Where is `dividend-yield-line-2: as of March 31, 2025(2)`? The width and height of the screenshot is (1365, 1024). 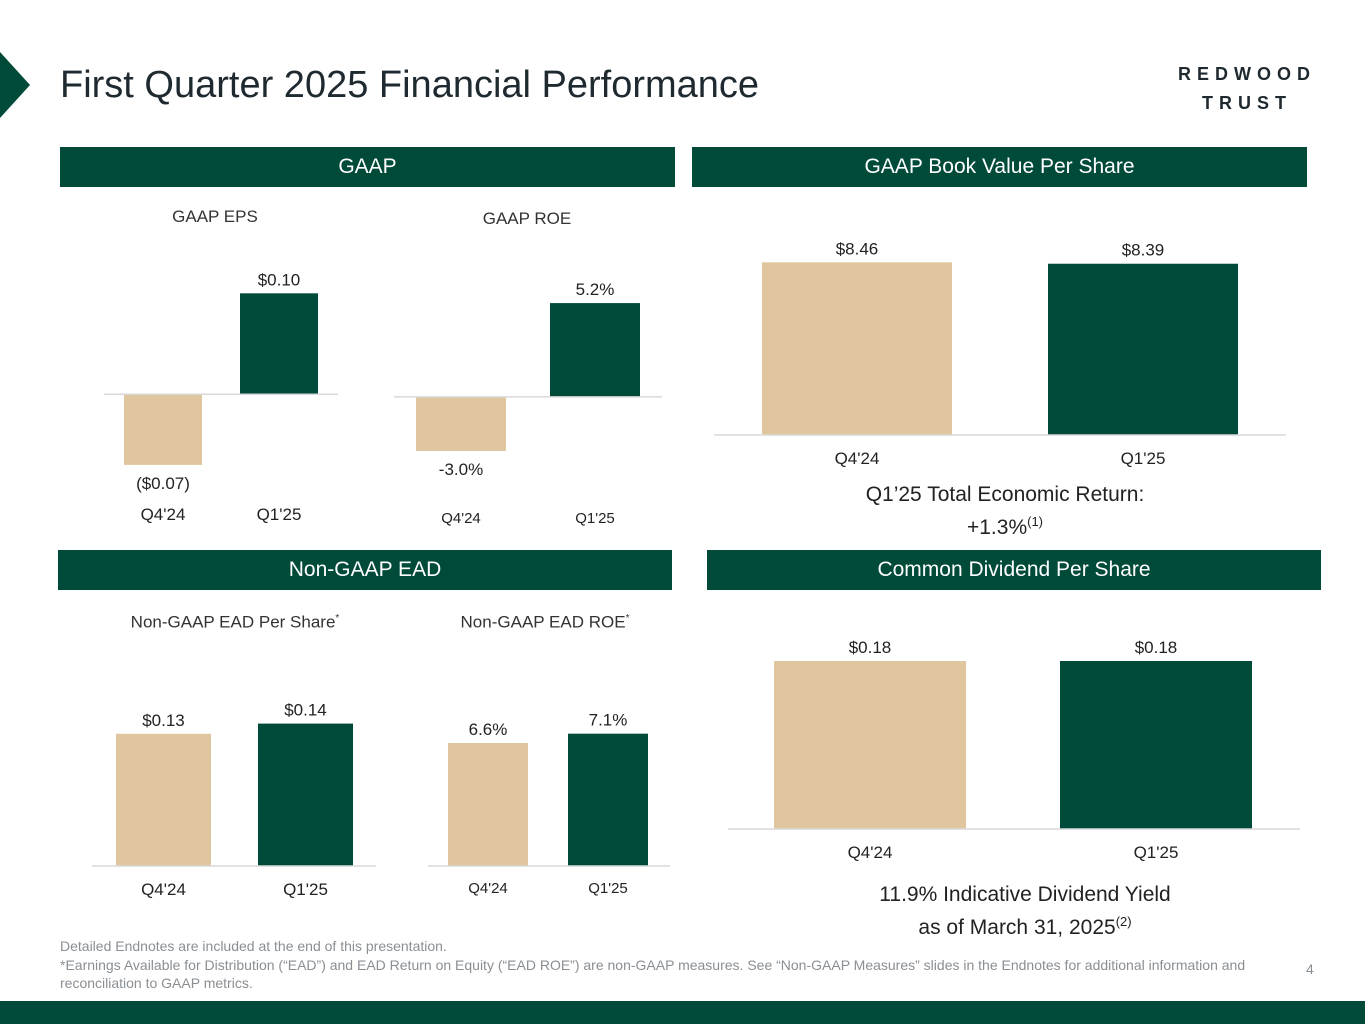
dividend-yield-line-2: as of March 31, 2025(2) is located at coordinates (1025, 924).